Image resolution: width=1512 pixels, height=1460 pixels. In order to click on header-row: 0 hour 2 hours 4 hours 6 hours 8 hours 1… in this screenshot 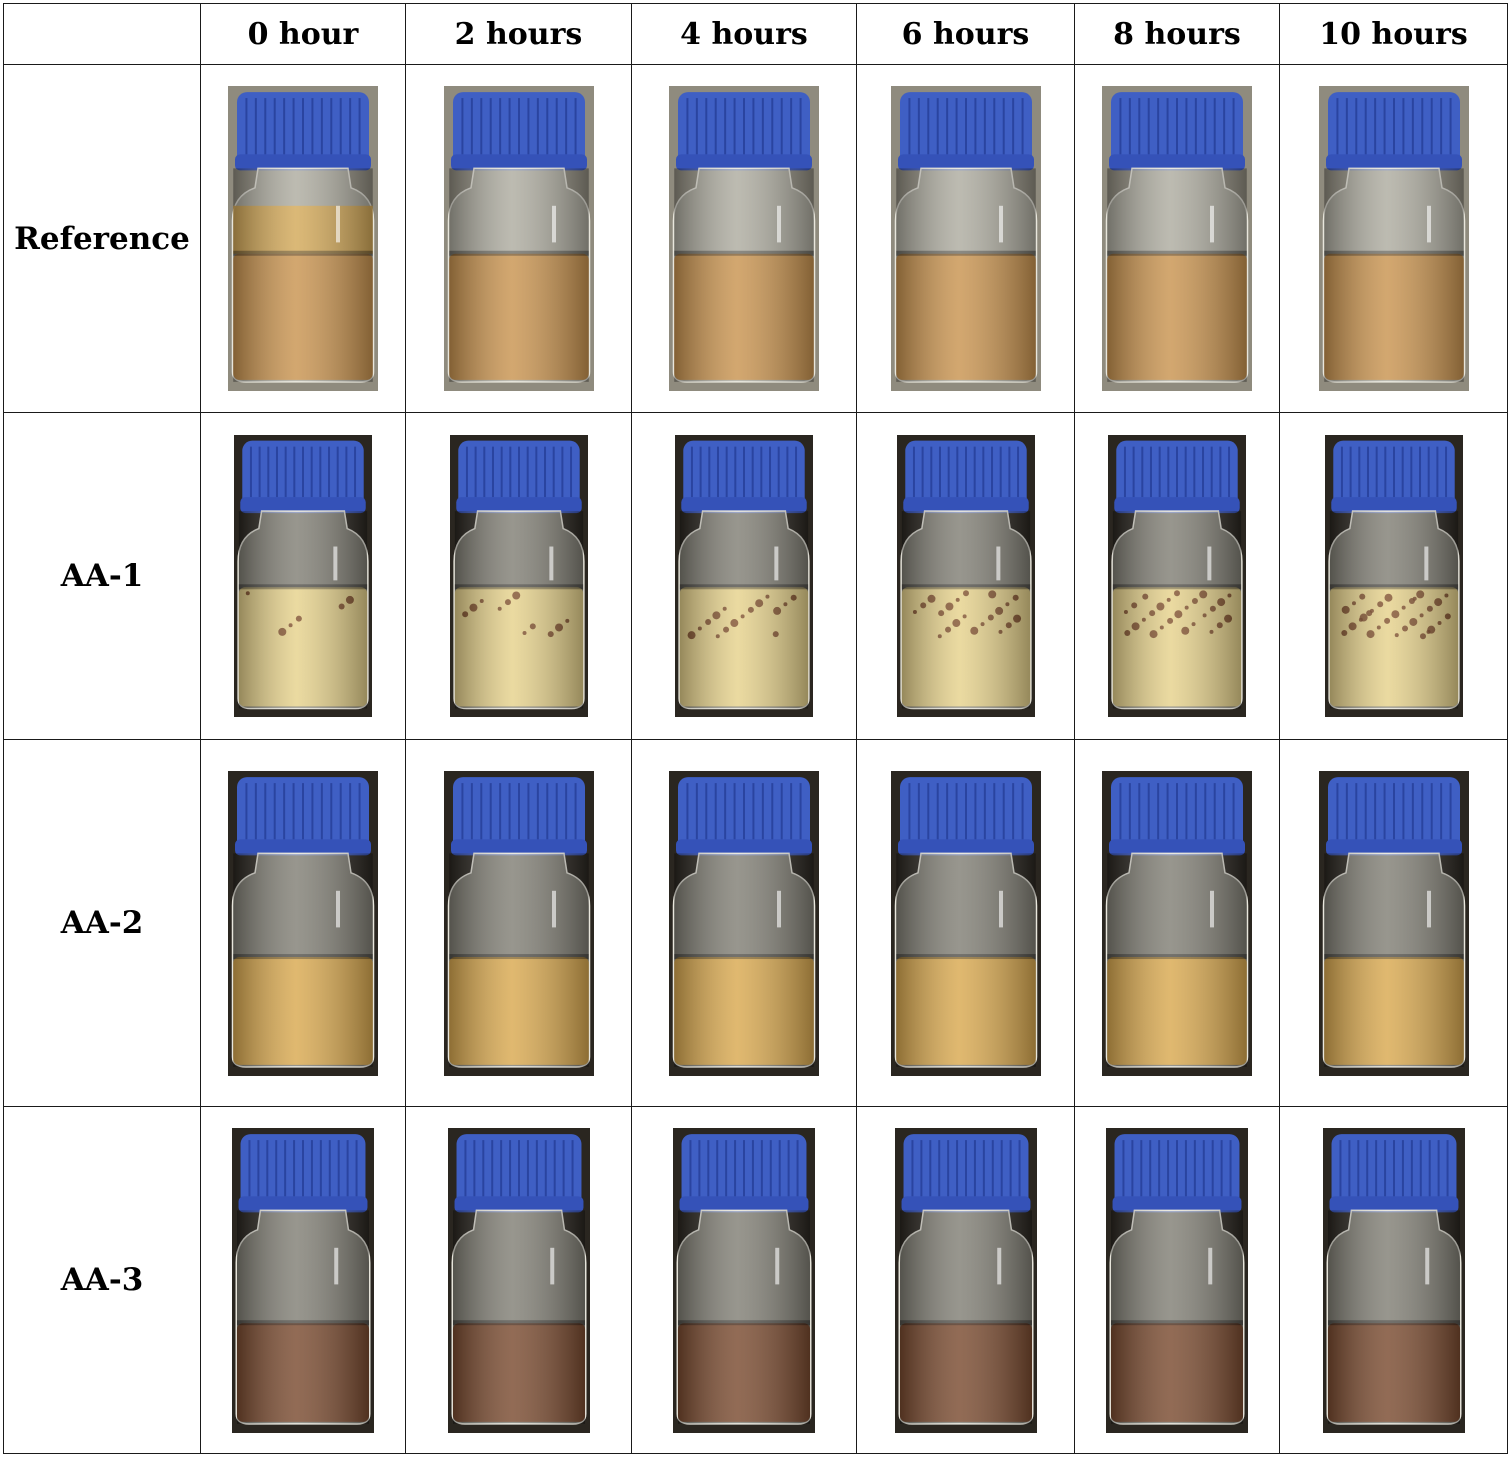, I will do `click(755, 34)`.